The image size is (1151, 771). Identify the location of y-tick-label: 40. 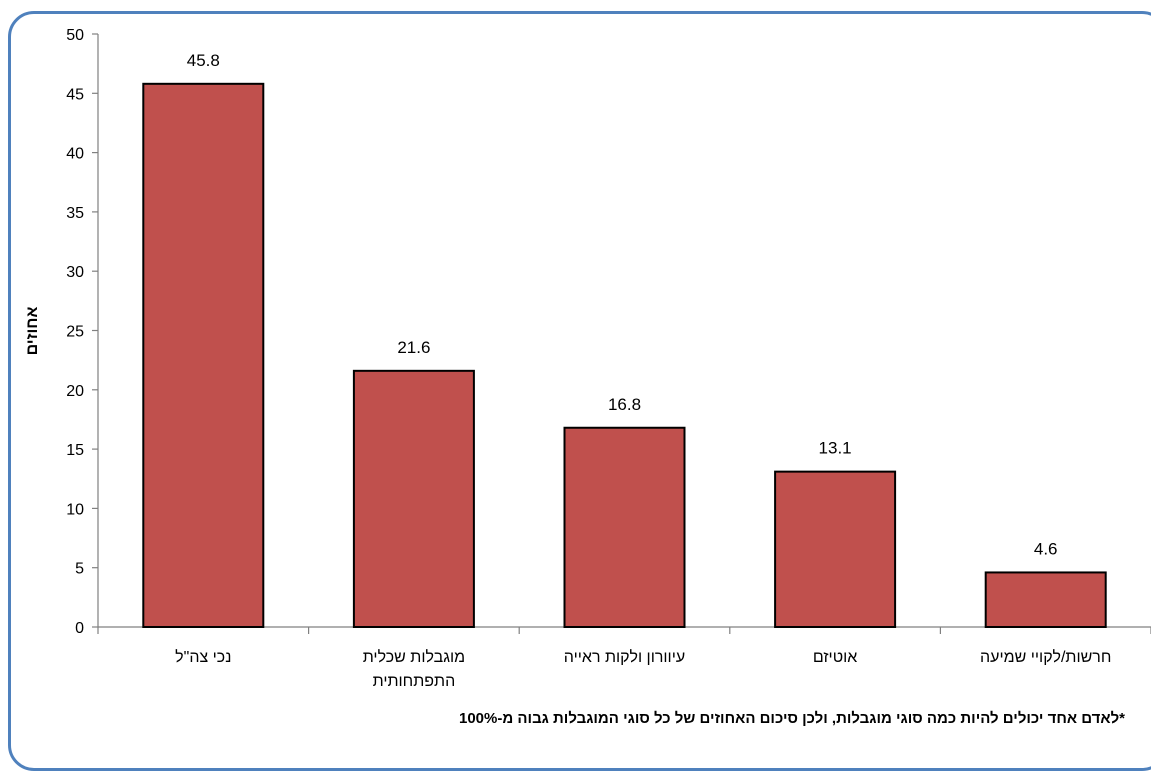
(75, 154).